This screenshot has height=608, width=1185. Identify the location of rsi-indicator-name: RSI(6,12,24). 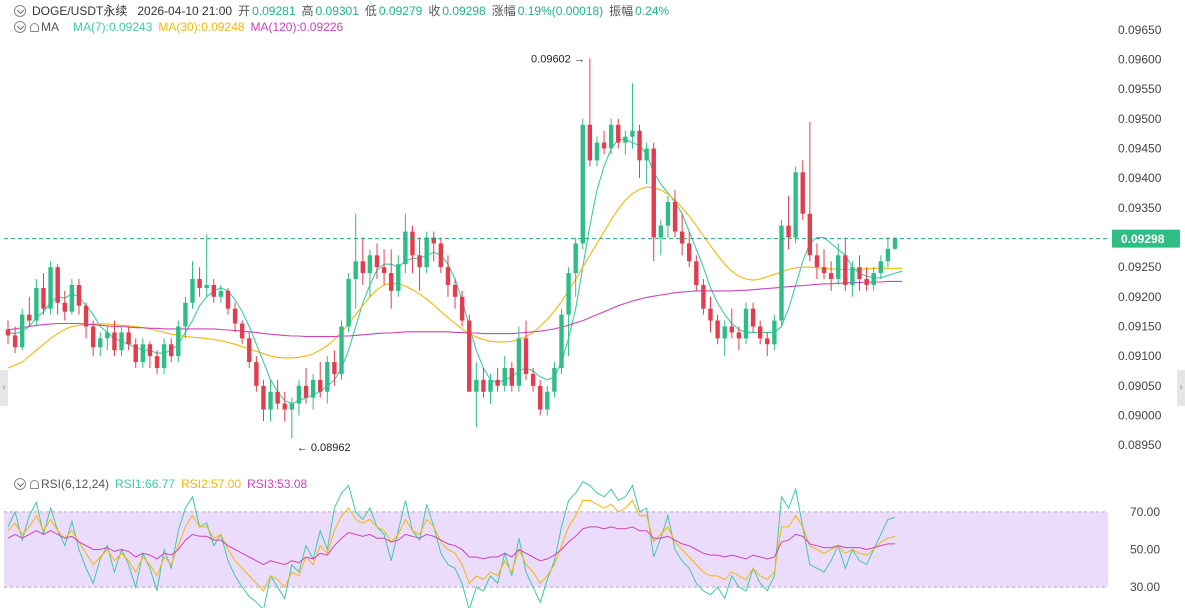
(75, 484).